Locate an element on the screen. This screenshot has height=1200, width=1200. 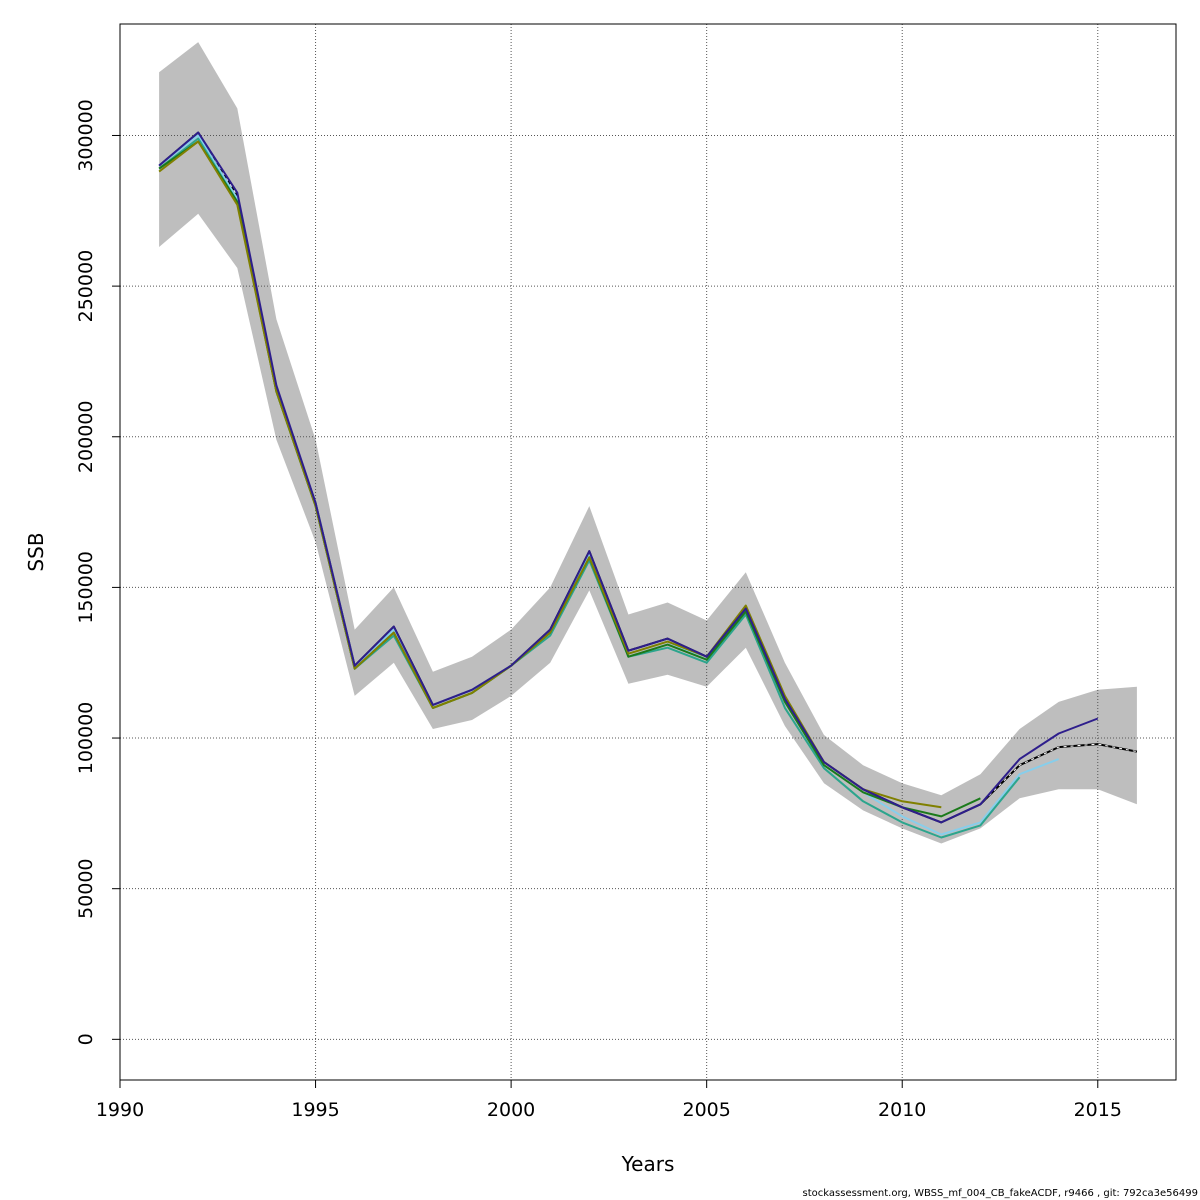
x-tick-label: 2005 is located at coordinates (706, 1110).